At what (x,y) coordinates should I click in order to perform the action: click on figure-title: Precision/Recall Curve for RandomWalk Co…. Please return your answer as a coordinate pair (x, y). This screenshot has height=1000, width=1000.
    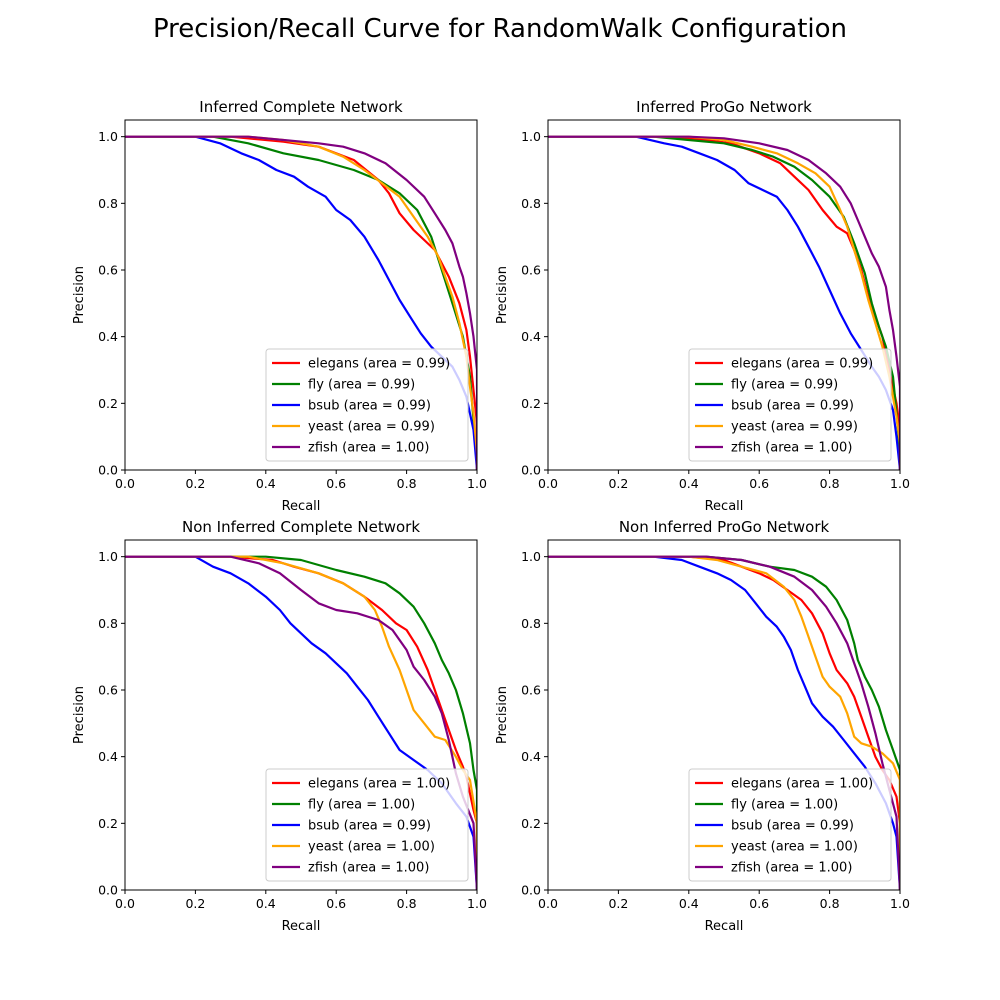
    Looking at the image, I should click on (500, 29).